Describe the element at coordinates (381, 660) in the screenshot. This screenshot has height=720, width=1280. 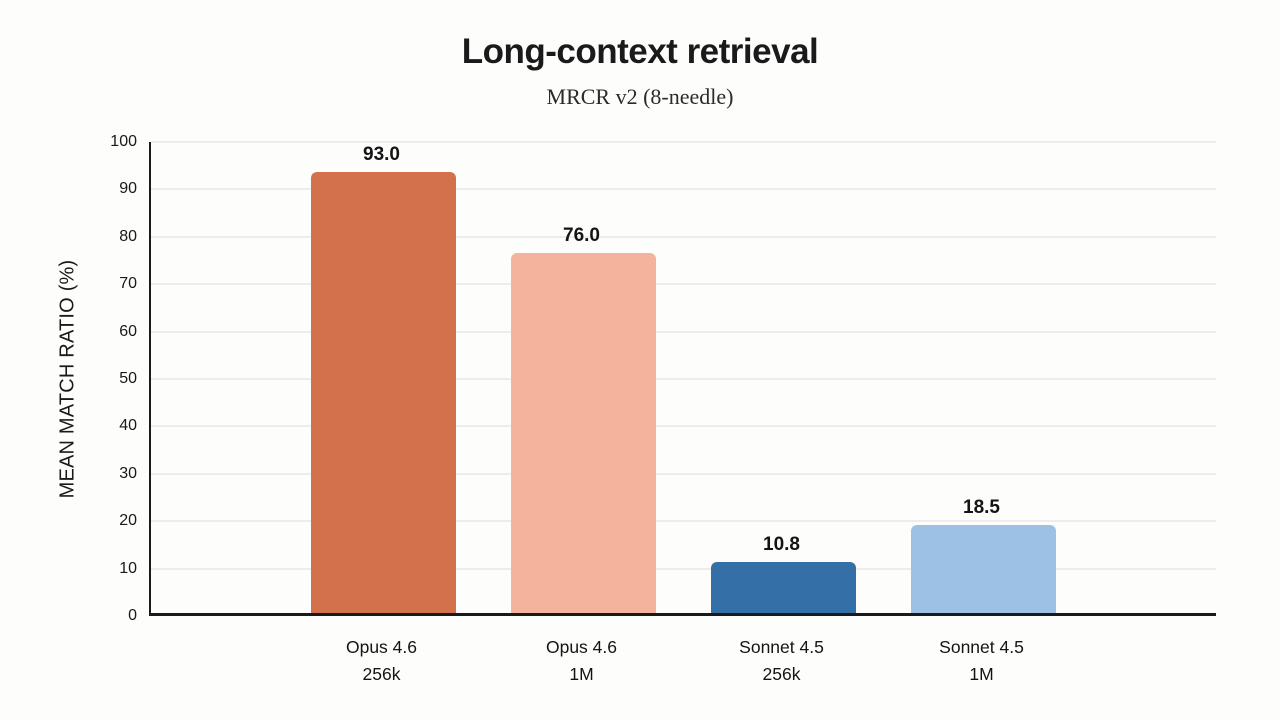
I see `x-tick-label-opus-4-6-256k: Opus 4.6 256k` at that location.